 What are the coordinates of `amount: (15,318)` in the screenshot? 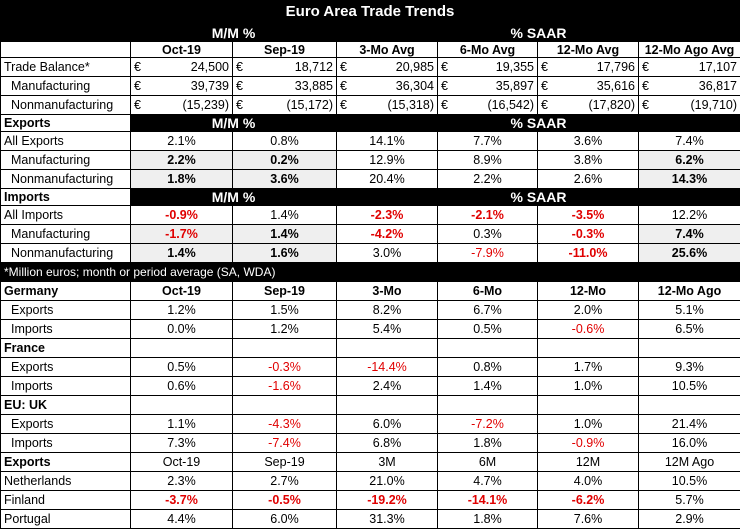 It's located at (410, 105).